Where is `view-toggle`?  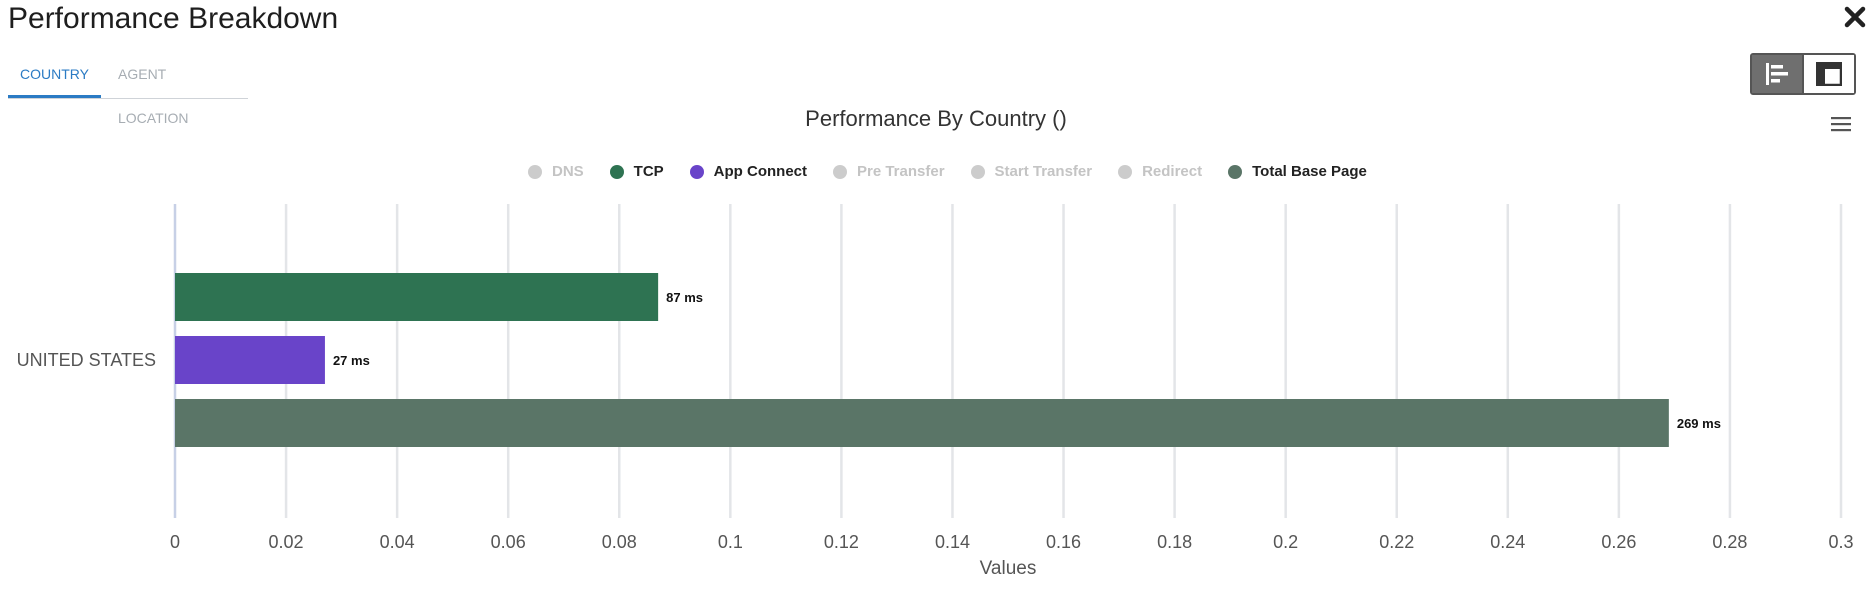 view-toggle is located at coordinates (1803, 74).